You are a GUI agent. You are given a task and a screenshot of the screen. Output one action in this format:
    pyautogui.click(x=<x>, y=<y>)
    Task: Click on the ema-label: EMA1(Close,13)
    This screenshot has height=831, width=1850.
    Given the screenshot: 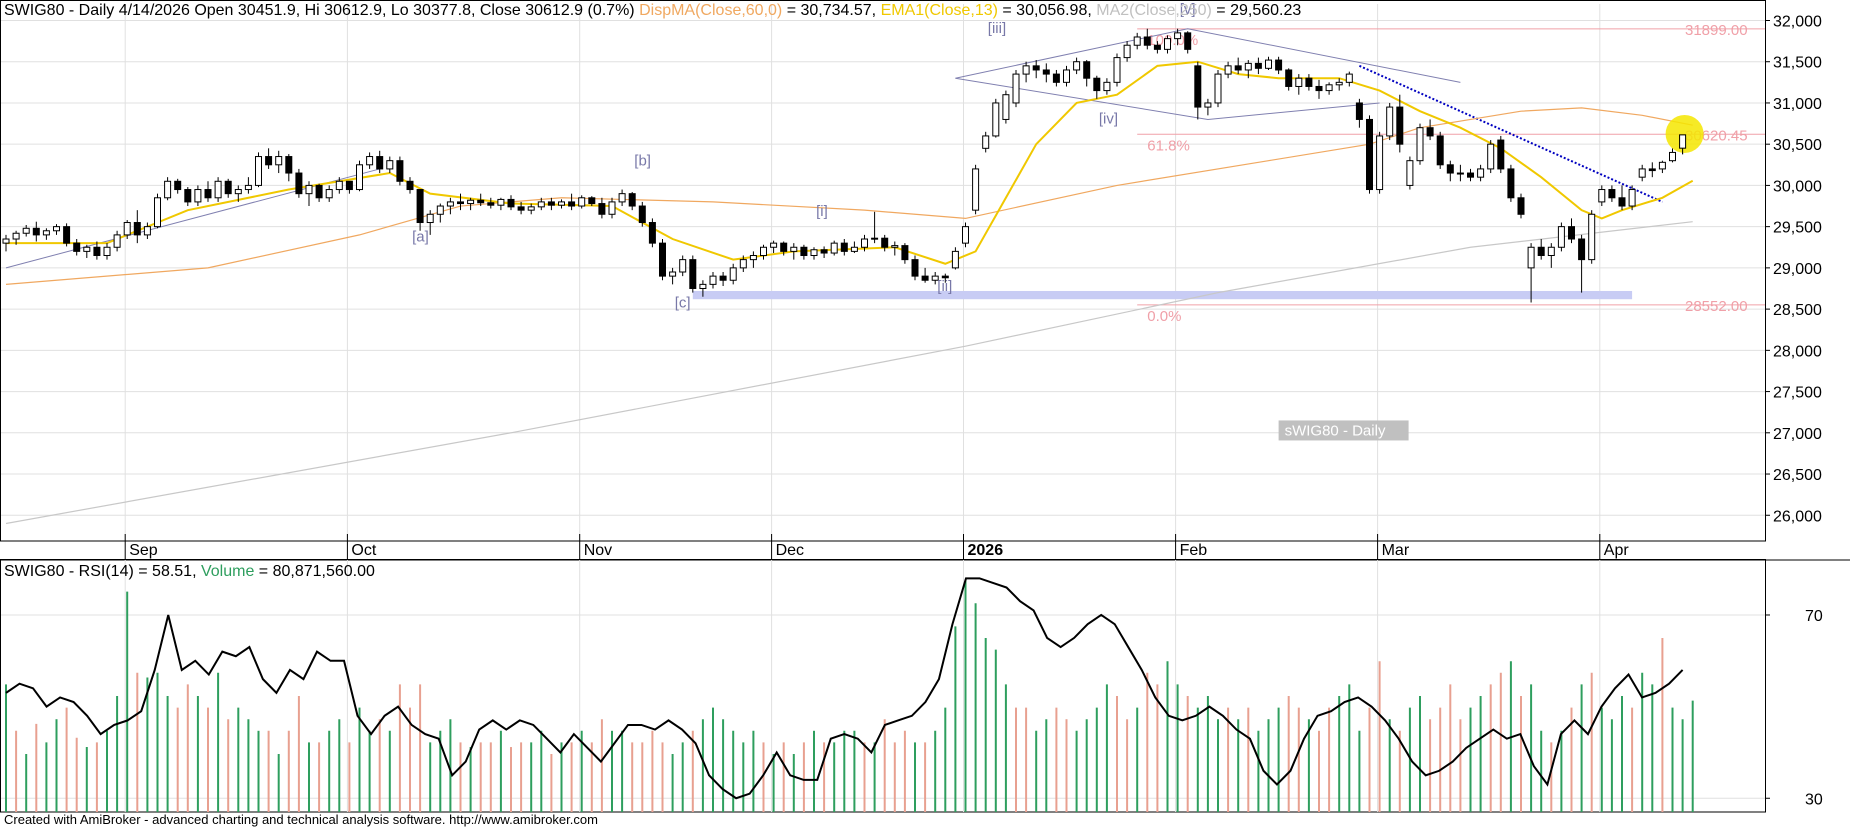 What is the action you would take?
    pyautogui.click(x=939, y=10)
    